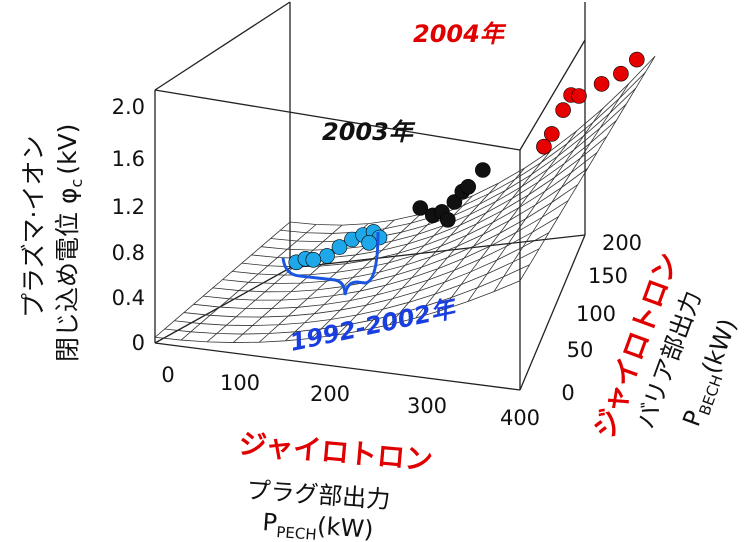 This screenshot has width=756, height=542. What do you see at coordinates (520, 418) in the screenshot?
I see `x-tick: 400` at bounding box center [520, 418].